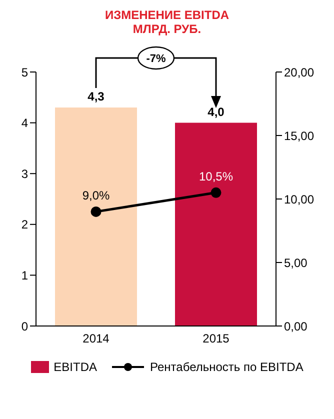  What do you see at coordinates (299, 135) in the screenshot?
I see `y2-tick-label: 15,00` at bounding box center [299, 135].